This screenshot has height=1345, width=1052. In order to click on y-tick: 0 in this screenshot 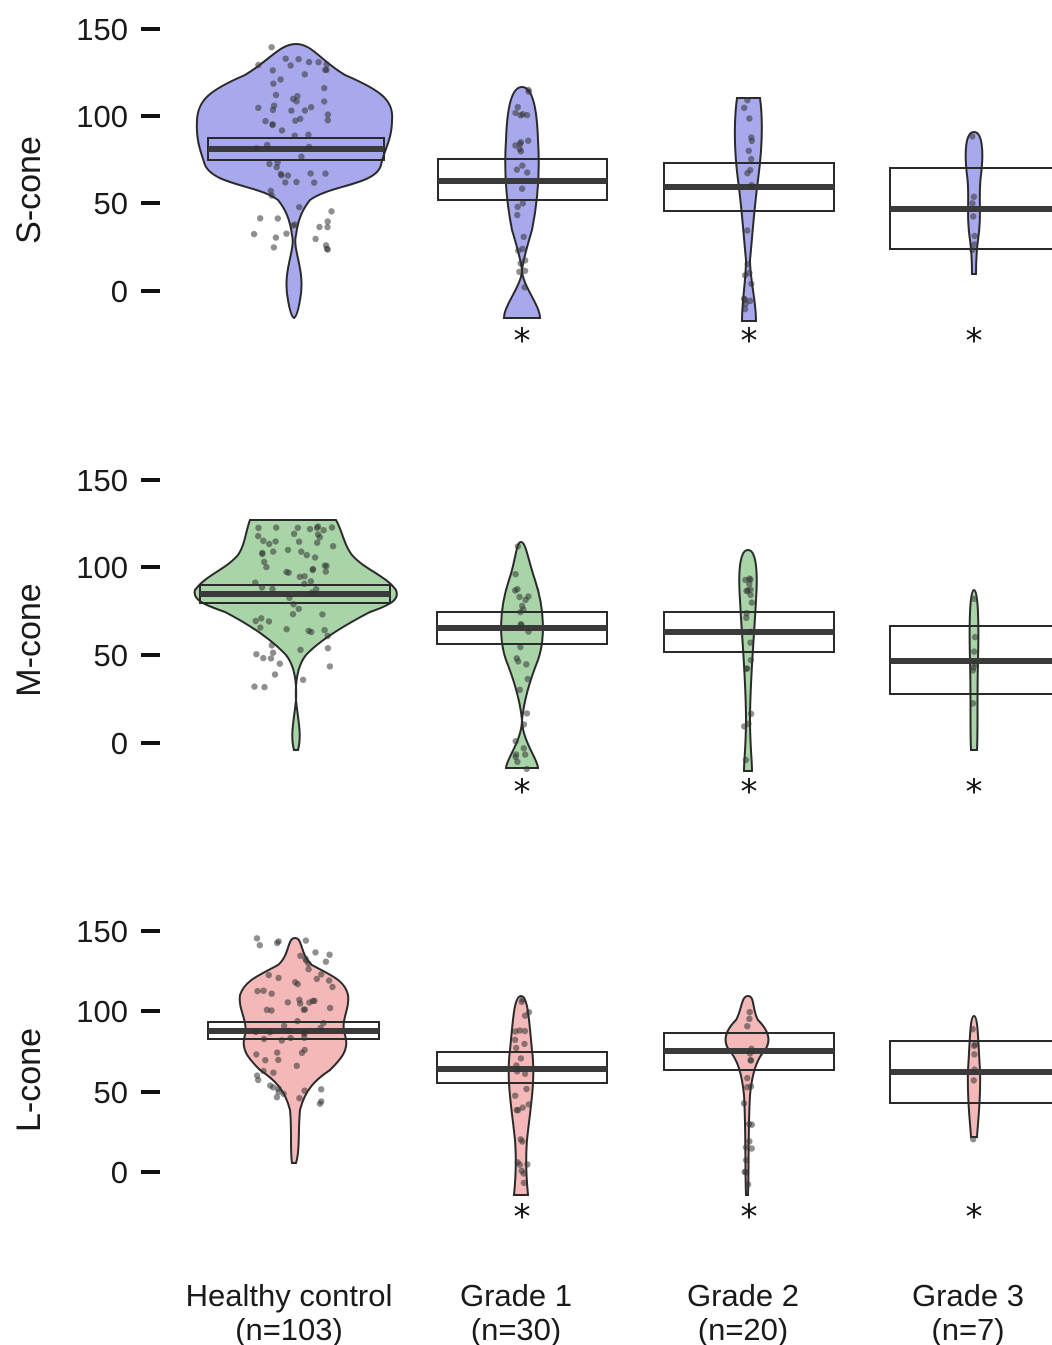, I will do `click(135, 291)`.